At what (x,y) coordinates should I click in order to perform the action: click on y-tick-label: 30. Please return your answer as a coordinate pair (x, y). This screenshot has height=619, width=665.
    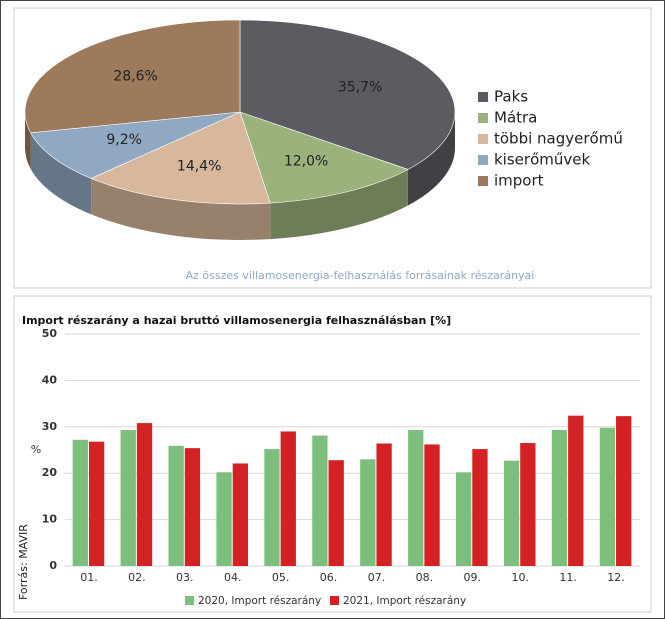
    Looking at the image, I should click on (50, 426).